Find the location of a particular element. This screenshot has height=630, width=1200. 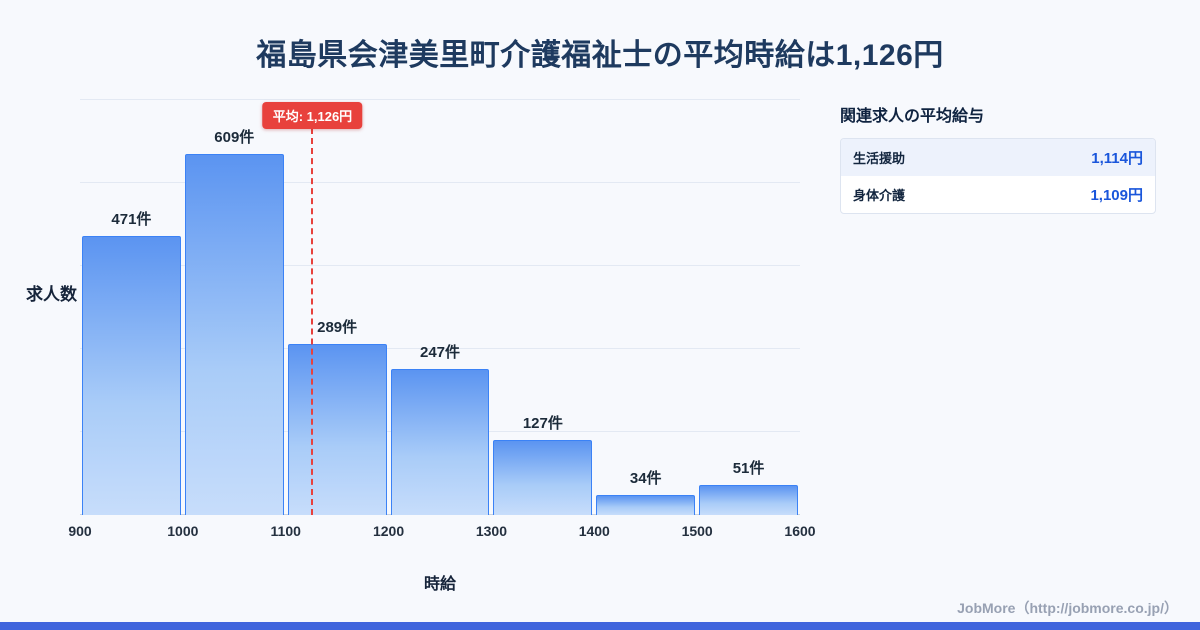

related-job-row: 生活援助 1,114円 is located at coordinates (998, 157).